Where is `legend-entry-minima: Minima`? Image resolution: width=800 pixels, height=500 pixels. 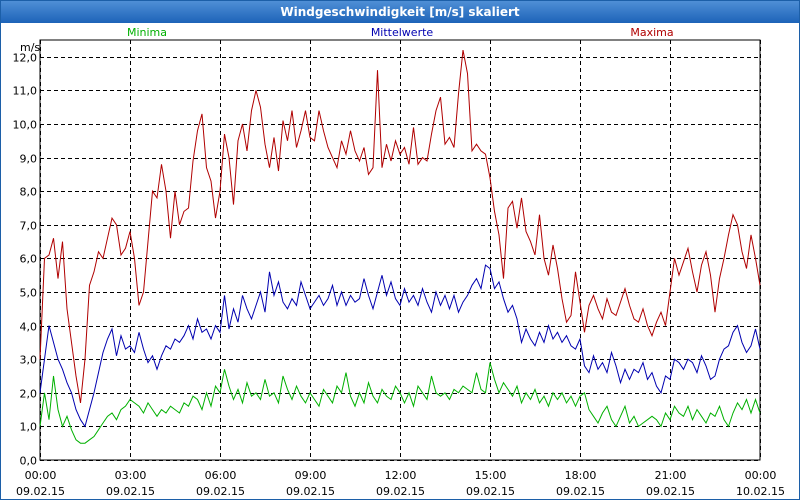 legend-entry-minima: Minima is located at coordinates (147, 32).